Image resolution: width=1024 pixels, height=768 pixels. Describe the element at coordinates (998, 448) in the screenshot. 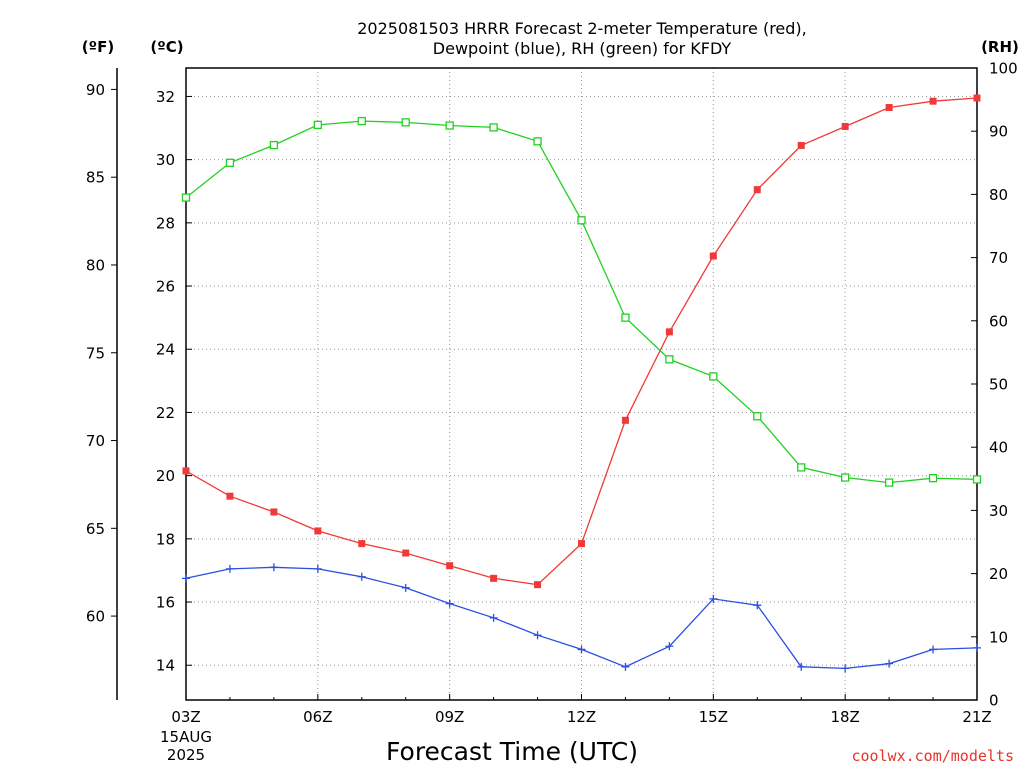

I see `rh-tick-label: 40` at that location.